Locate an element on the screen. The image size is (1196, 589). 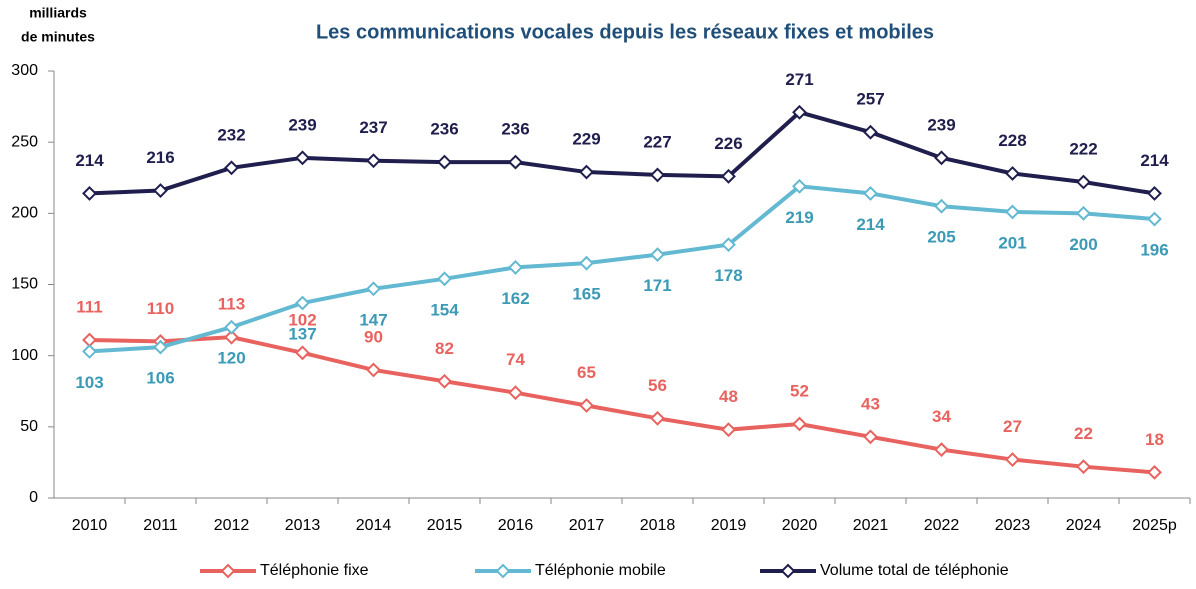
legend-label: Téléphonie mobile is located at coordinates (600, 570).